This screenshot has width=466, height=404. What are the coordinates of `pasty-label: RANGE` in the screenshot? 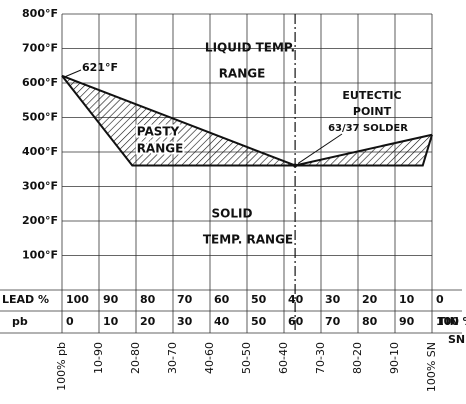 It's located at (160, 149).